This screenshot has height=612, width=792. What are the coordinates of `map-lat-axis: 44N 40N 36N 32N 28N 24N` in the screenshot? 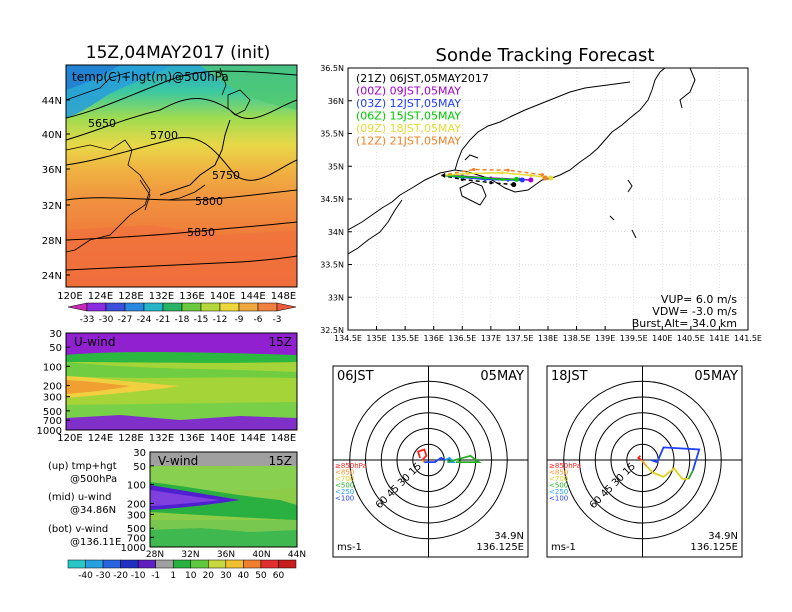 It's located at (56, 189).